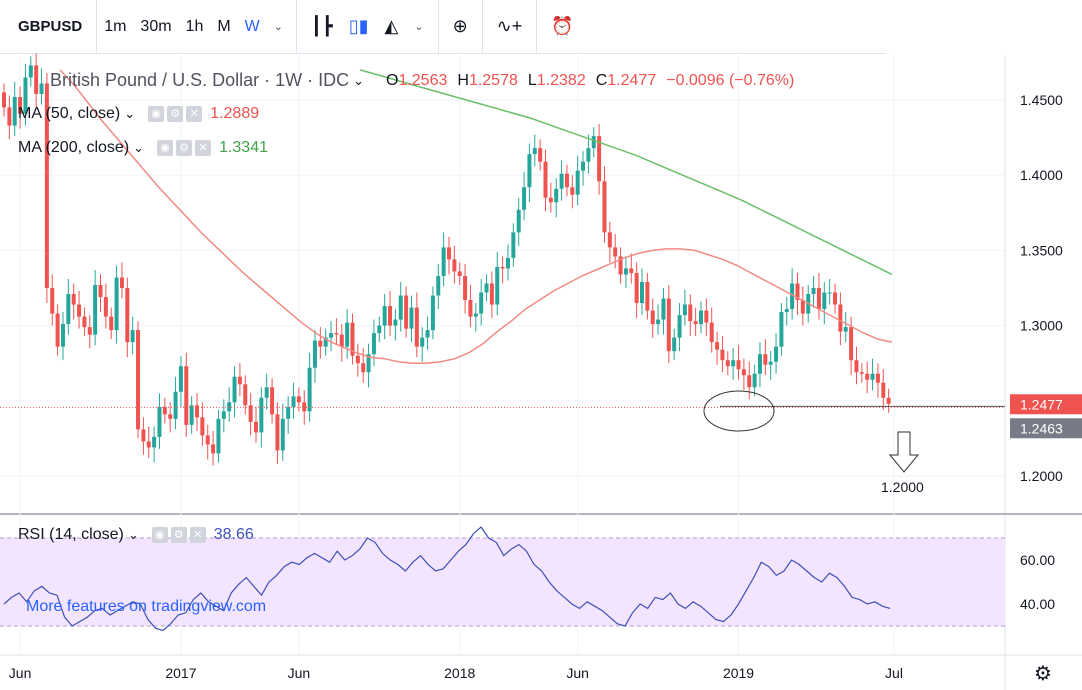 This screenshot has width=1082, height=690. What do you see at coordinates (1041, 250) in the screenshot?
I see `price-tick-label: 1.3500` at bounding box center [1041, 250].